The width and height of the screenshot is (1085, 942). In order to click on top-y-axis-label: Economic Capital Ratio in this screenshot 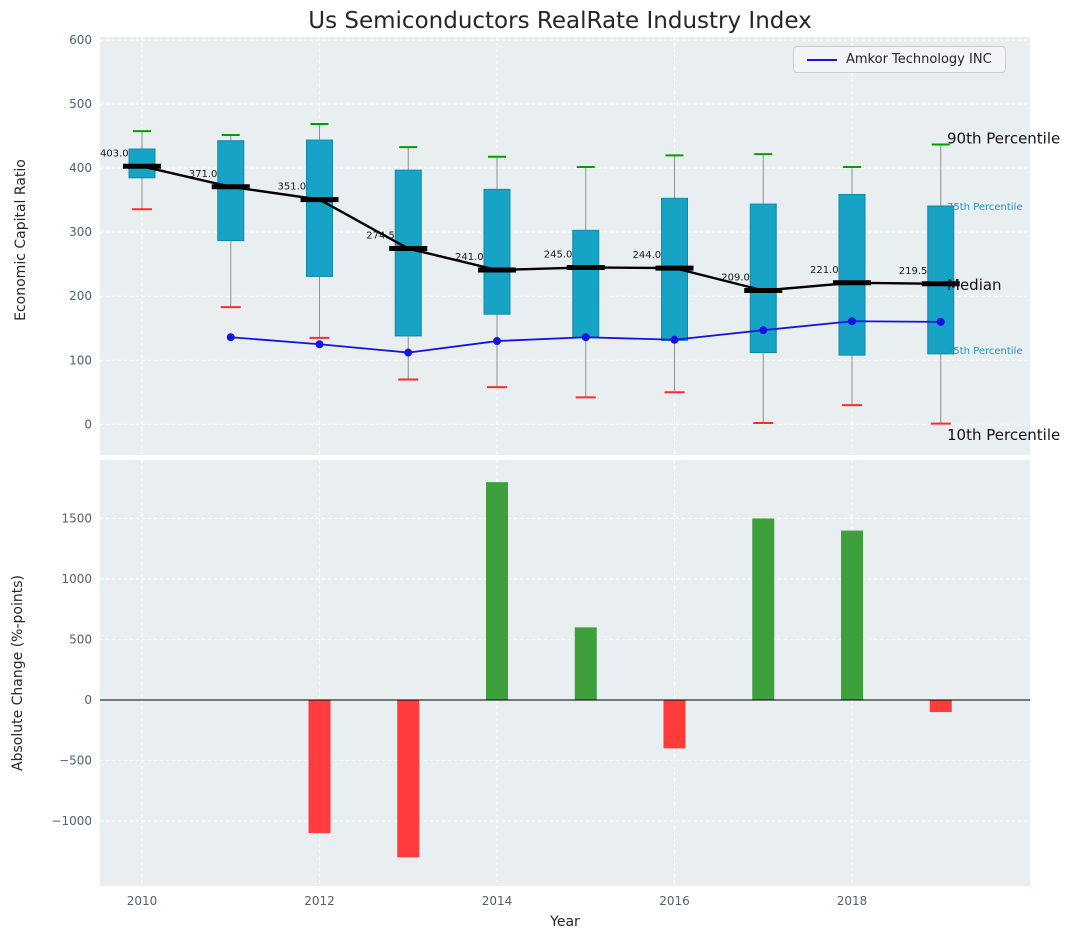, I will do `click(21, 240)`.